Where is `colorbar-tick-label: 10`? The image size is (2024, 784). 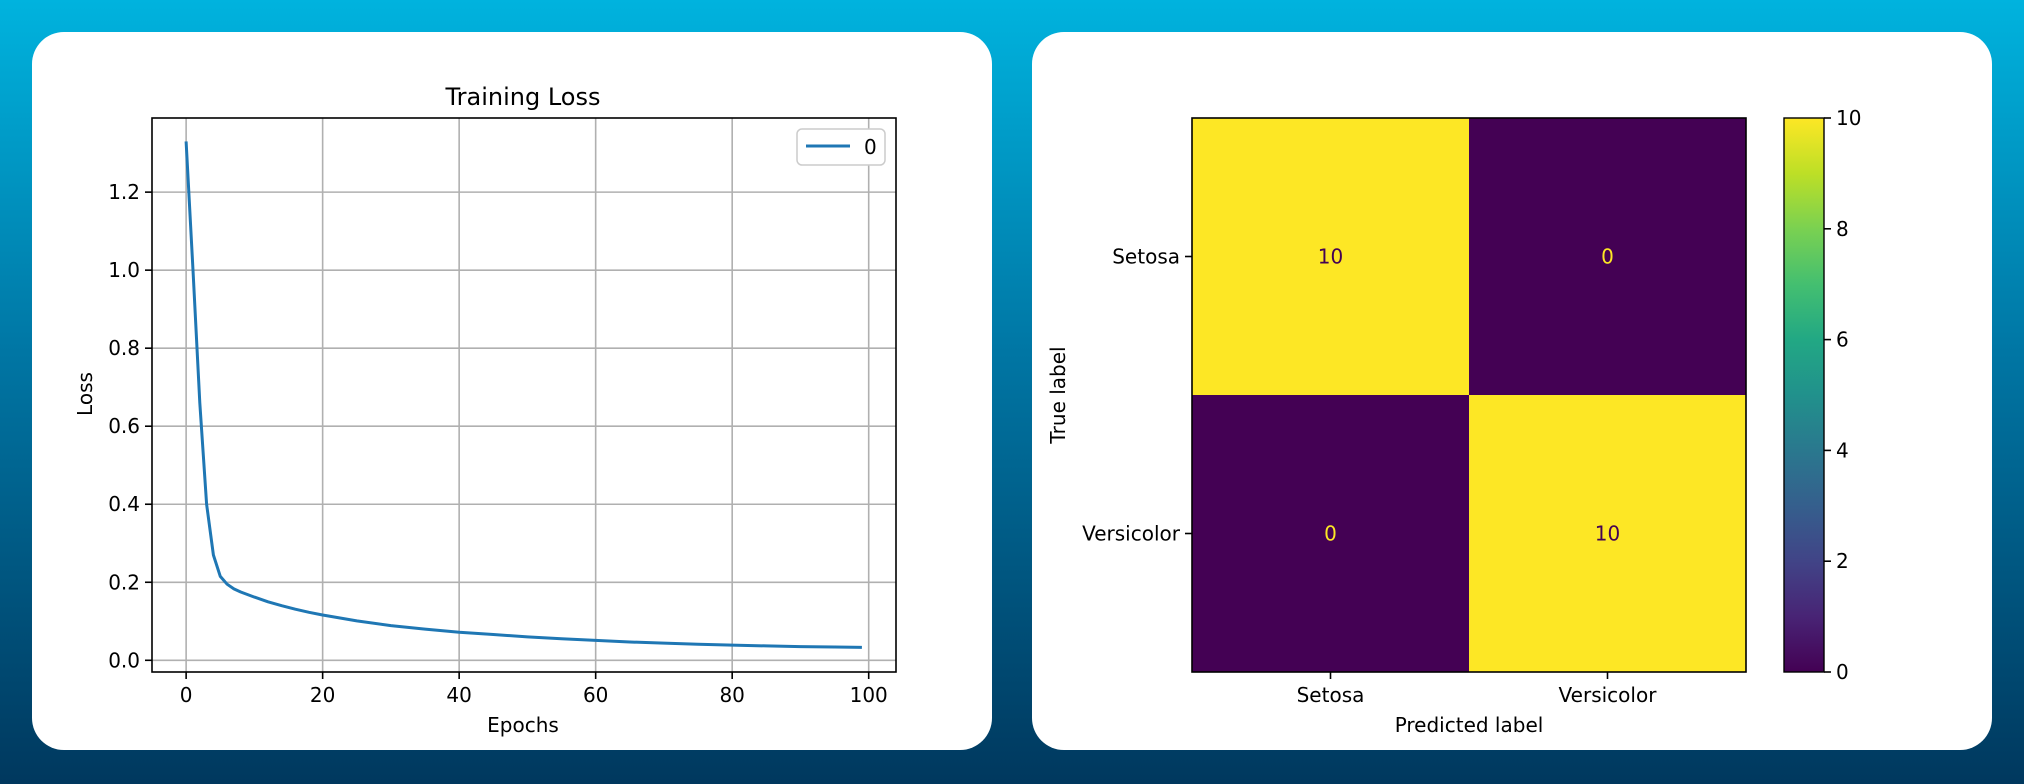 colorbar-tick-label: 10 is located at coordinates (1848, 118).